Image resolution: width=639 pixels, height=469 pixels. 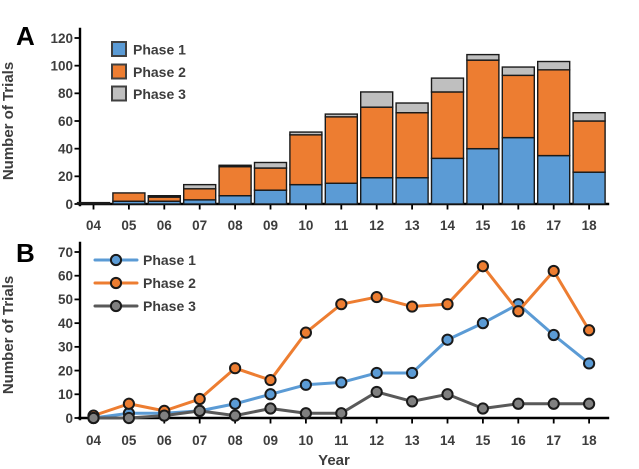 What do you see at coordinates (61, 65) in the screenshot?
I see `y-tick-label: 100` at bounding box center [61, 65].